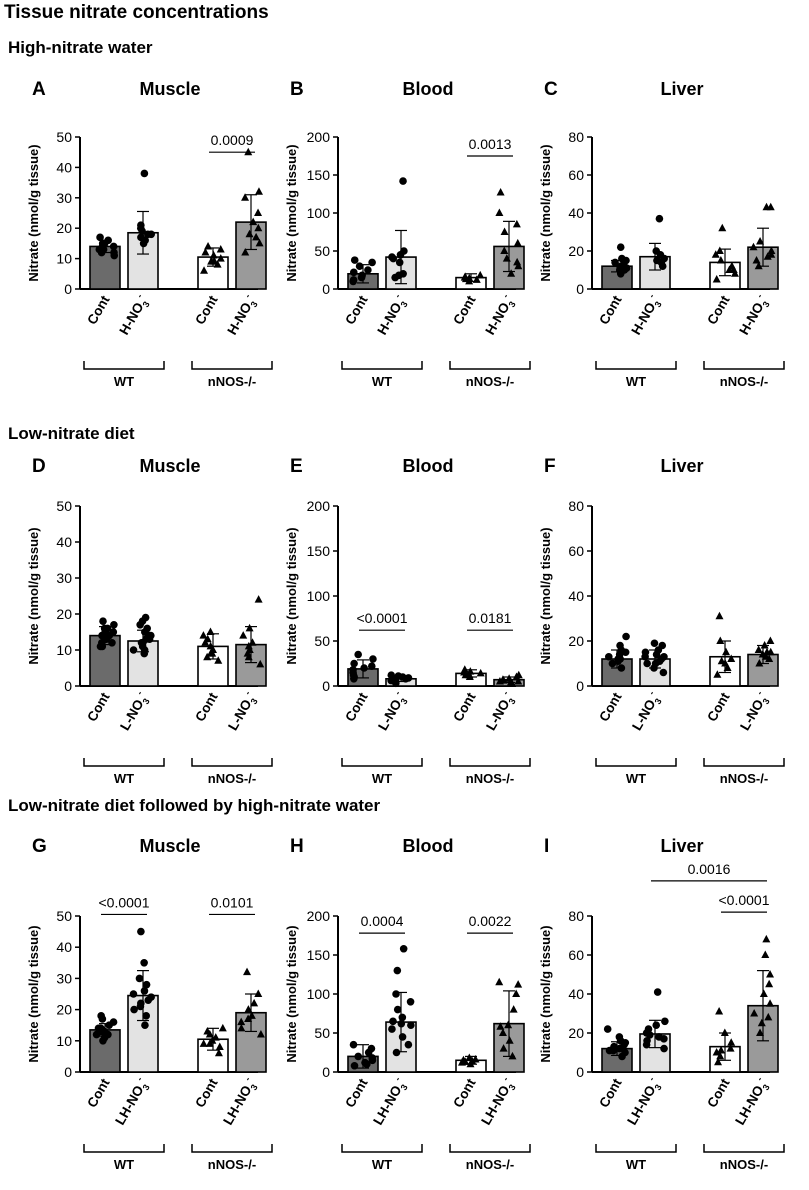 This screenshot has width=809, height=1190. I want to click on y-tick-label: 30, so click(64, 578).